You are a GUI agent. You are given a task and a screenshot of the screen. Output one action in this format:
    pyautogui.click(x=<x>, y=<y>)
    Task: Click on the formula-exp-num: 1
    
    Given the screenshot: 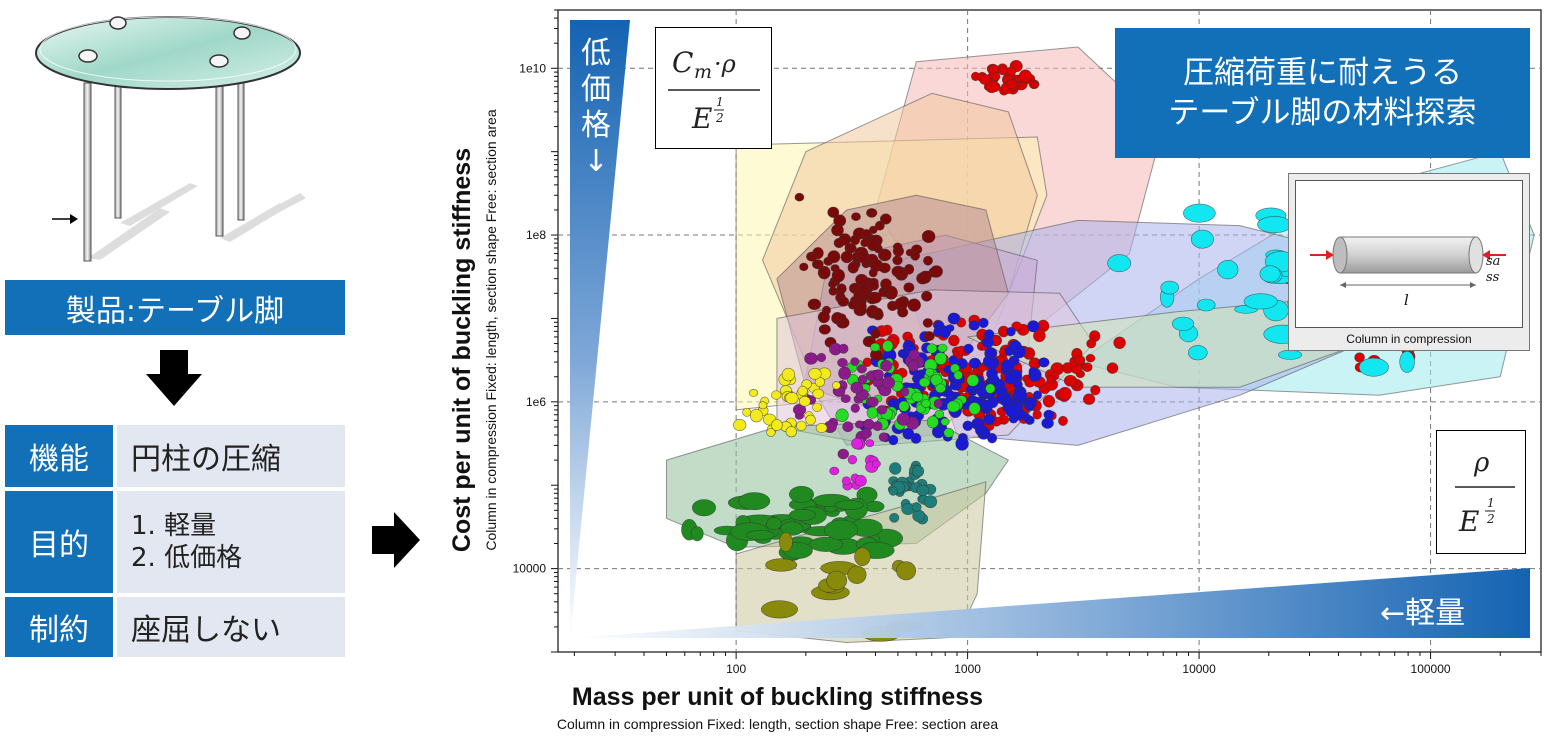 What is the action you would take?
    pyautogui.click(x=720, y=102)
    